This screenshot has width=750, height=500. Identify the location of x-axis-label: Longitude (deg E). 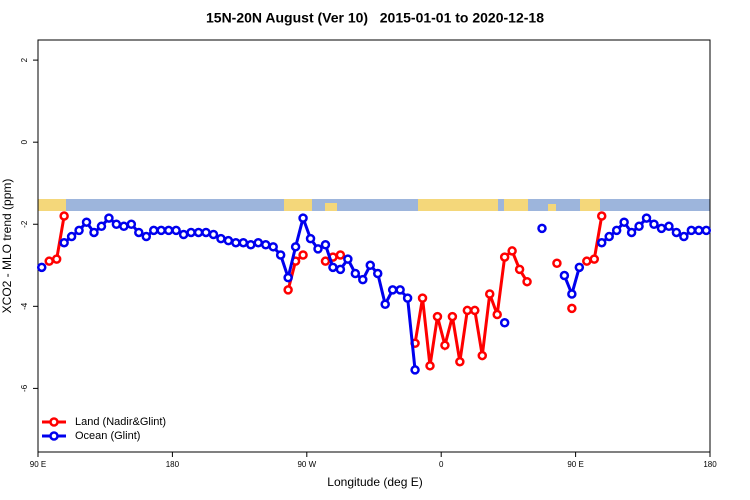
(374, 482).